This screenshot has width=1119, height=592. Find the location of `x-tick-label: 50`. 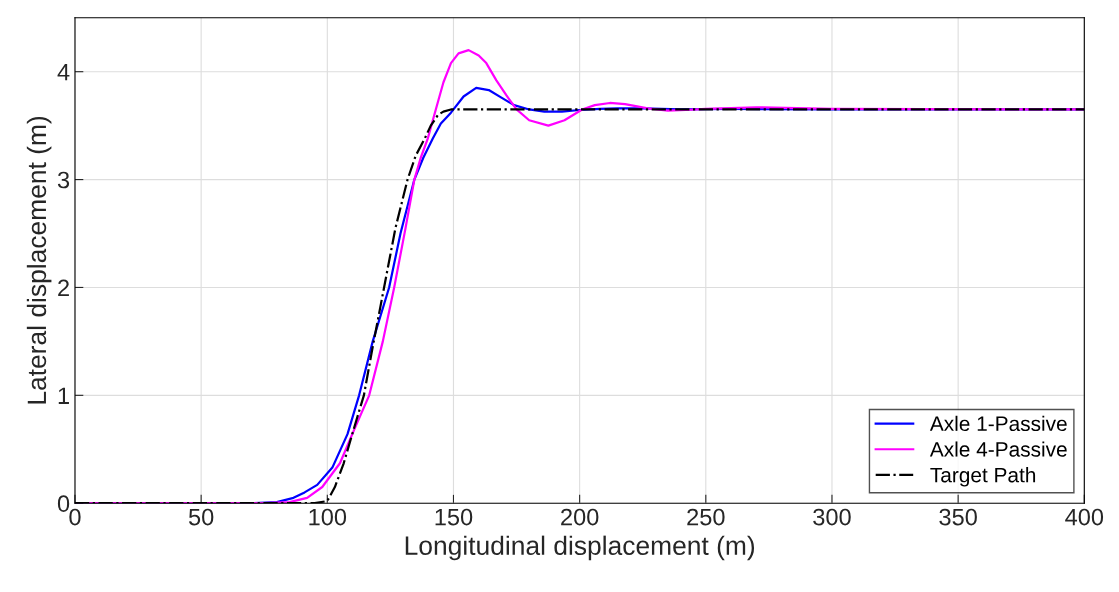

x-tick-label: 50 is located at coordinates (201, 517).